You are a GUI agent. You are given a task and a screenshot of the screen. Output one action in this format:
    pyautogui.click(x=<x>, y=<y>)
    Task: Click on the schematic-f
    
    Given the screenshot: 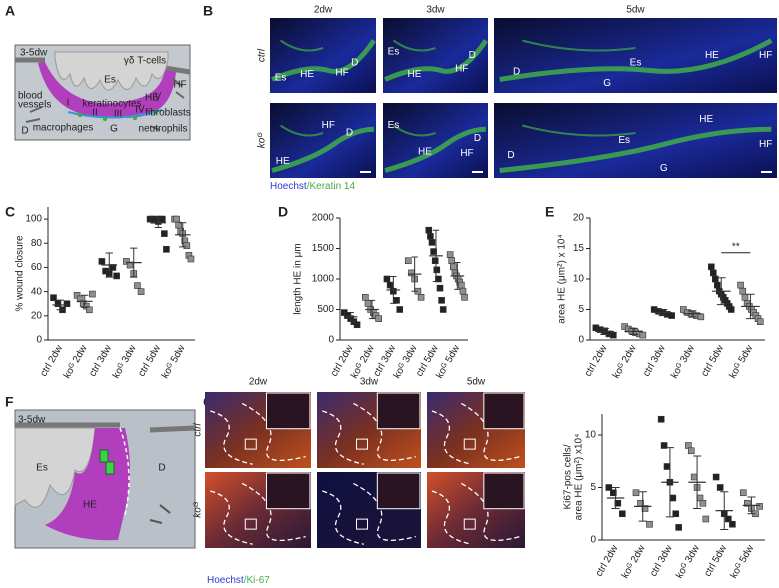 What is the action you would take?
    pyautogui.click(x=105, y=479)
    